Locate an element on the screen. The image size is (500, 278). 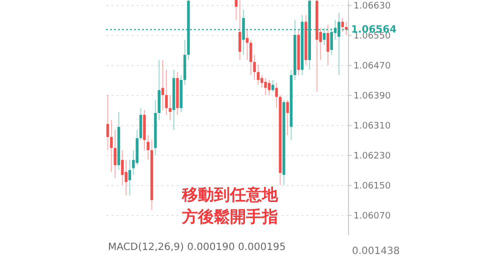
text: 0.001438 is located at coordinates (376, 251).